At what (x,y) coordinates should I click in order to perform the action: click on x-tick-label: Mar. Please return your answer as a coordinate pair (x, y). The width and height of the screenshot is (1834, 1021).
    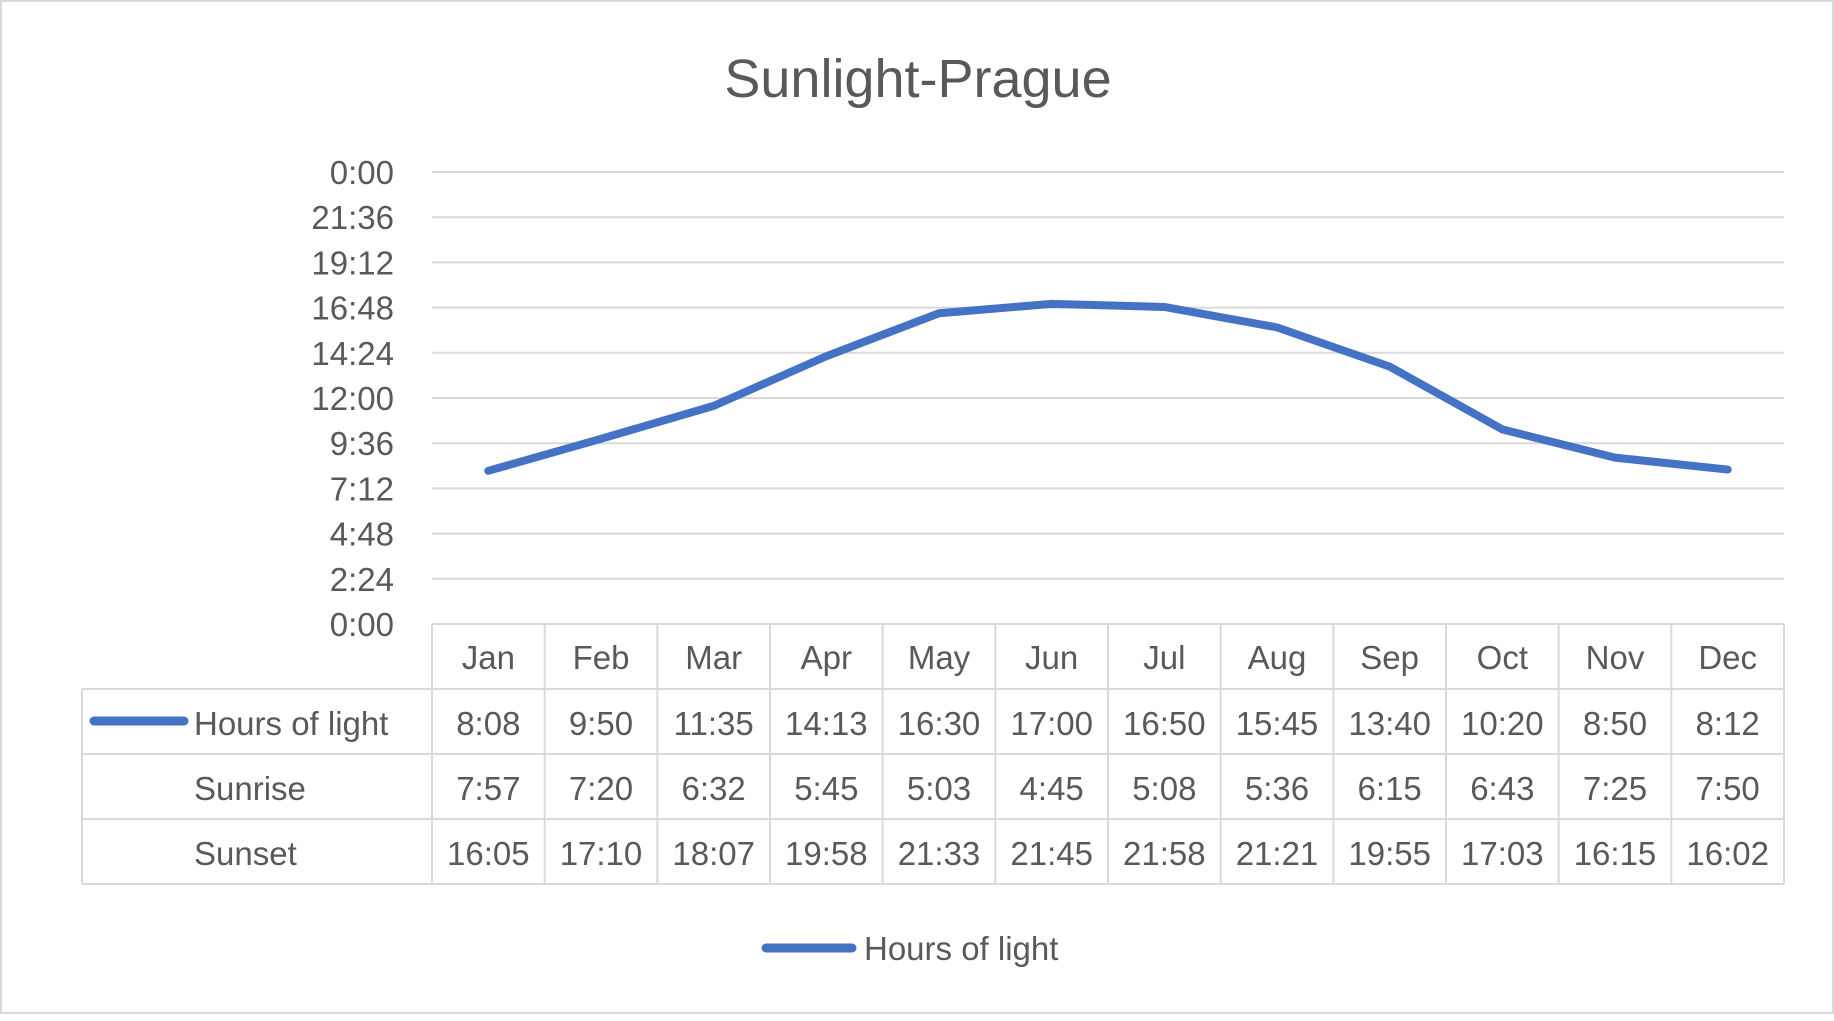
    Looking at the image, I should click on (713, 657).